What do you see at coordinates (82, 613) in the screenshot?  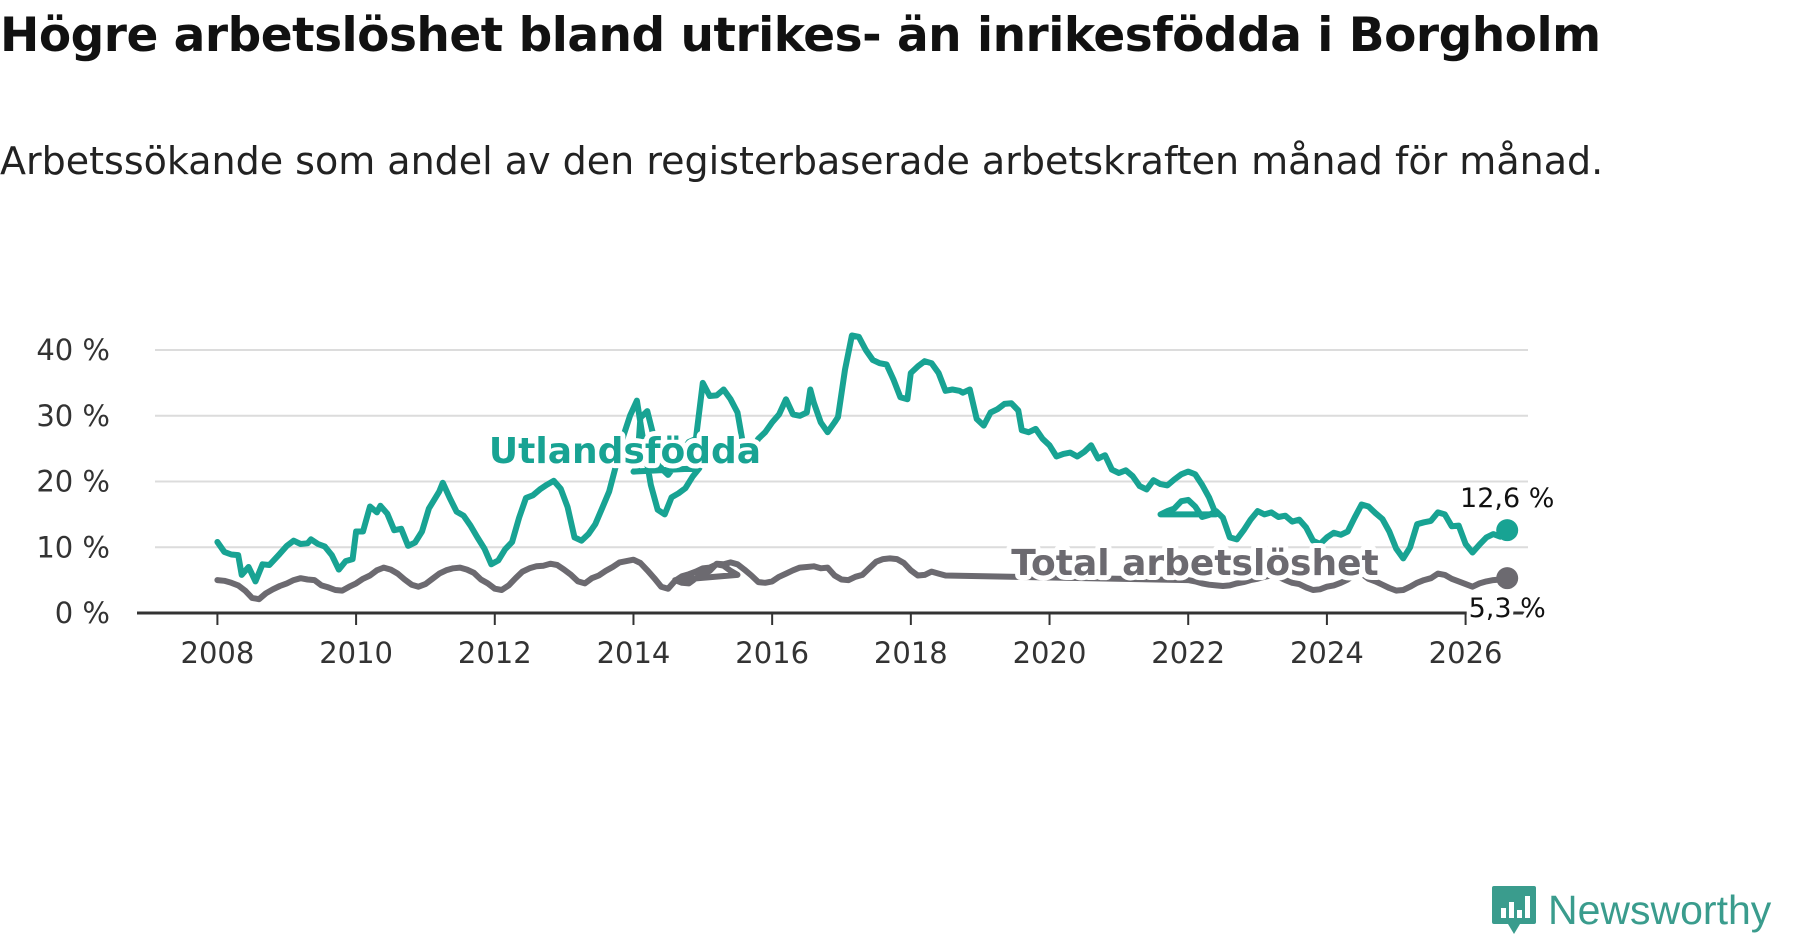 I see `y-tick-label: 0 %` at bounding box center [82, 613].